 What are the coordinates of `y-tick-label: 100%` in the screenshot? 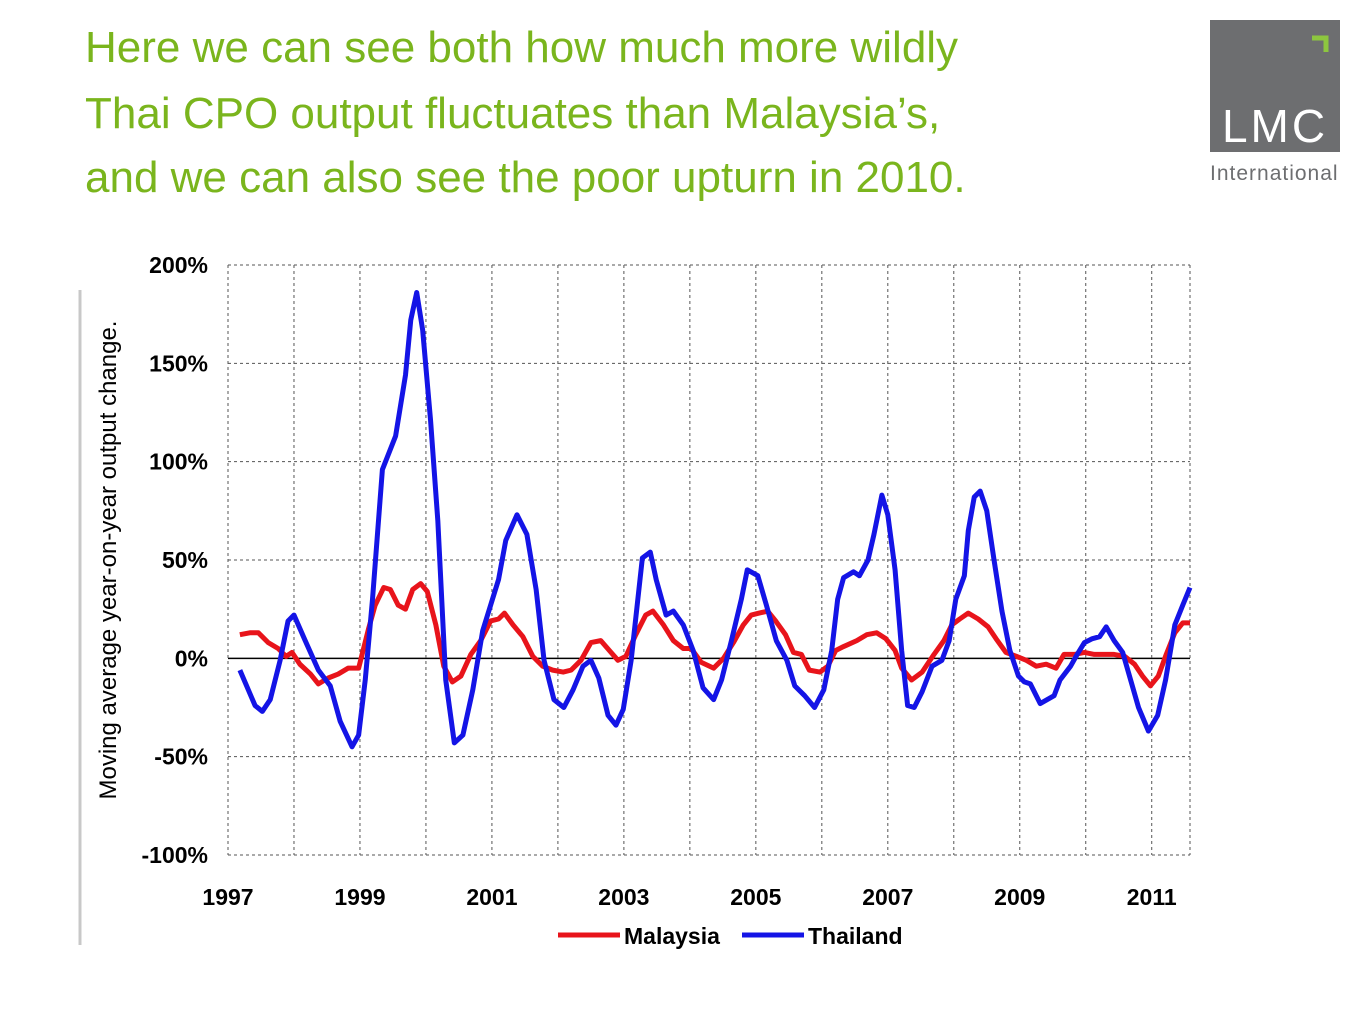 It's located at (178, 462).